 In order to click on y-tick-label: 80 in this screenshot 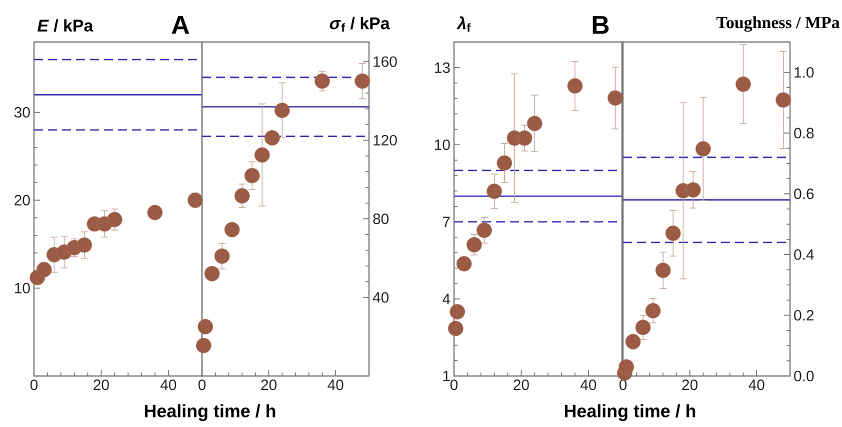, I will do `click(381, 219)`.